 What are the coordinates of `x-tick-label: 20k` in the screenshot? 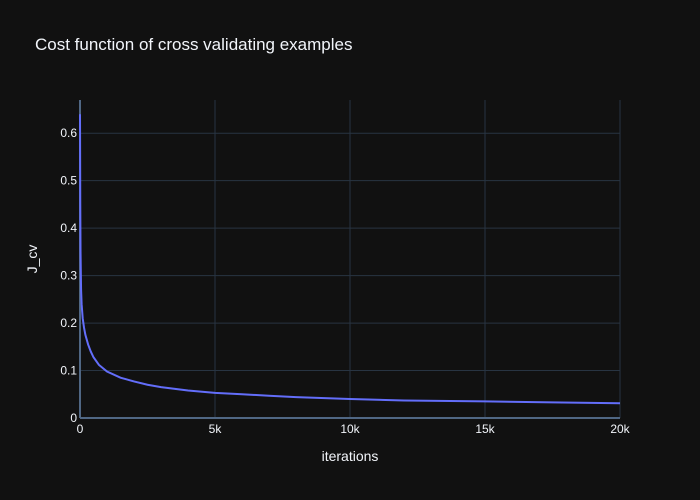 It's located at (620, 429).